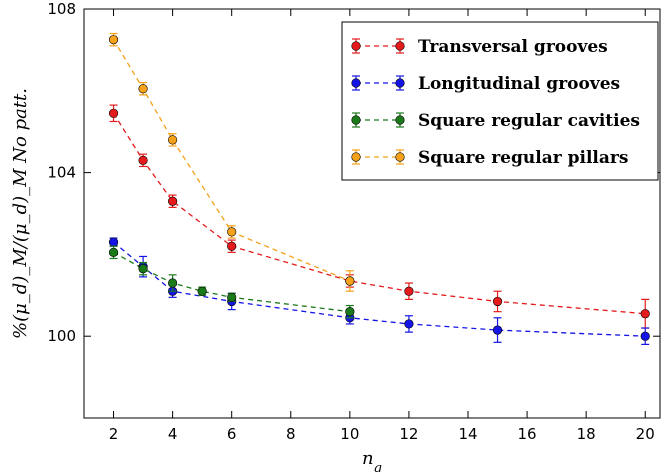  Describe the element at coordinates (527, 434) in the screenshot. I see `x-tick-label: 16` at that location.